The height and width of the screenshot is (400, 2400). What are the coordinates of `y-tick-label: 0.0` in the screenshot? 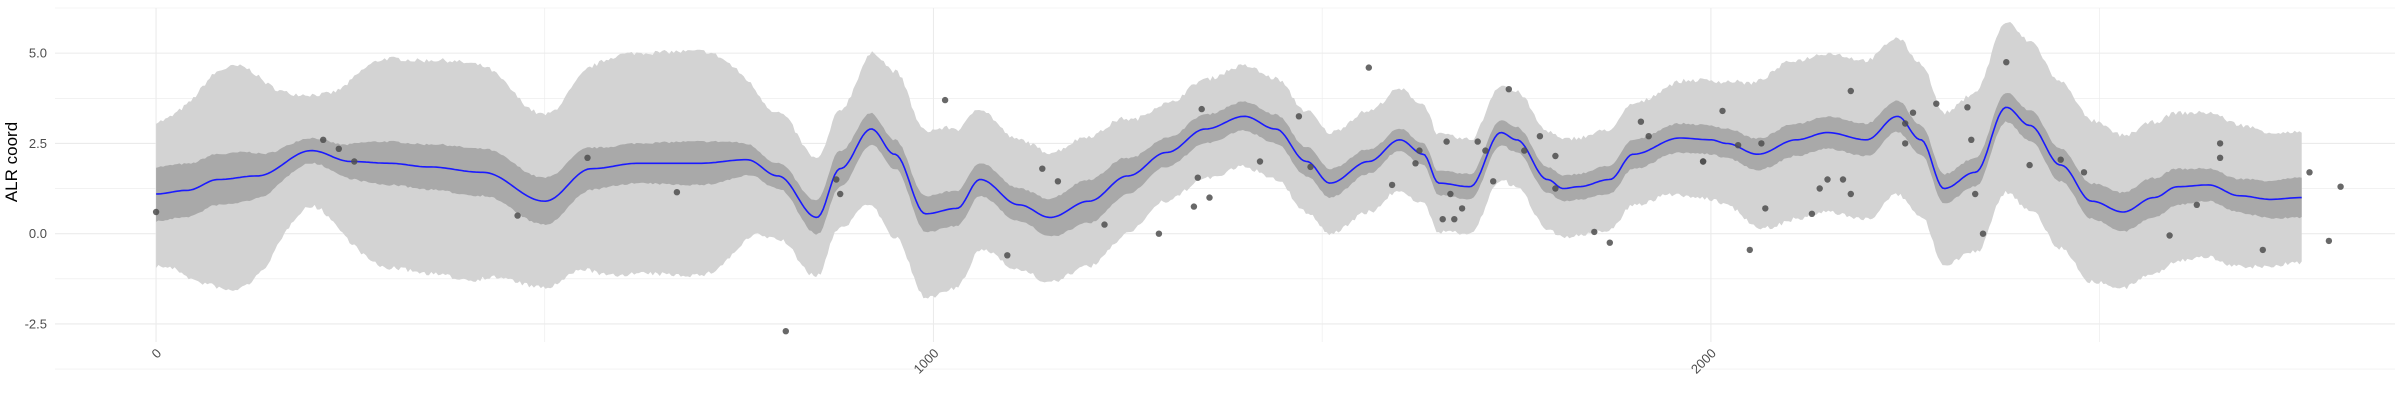 It's located at (38, 233).